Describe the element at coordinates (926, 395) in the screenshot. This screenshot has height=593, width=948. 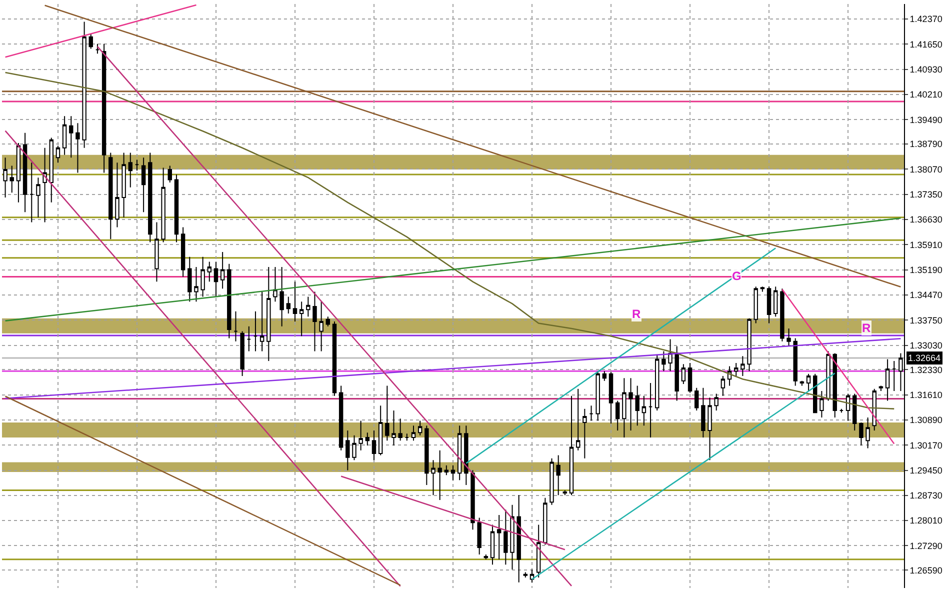
I see `y-tick-label: 1.31610` at that location.